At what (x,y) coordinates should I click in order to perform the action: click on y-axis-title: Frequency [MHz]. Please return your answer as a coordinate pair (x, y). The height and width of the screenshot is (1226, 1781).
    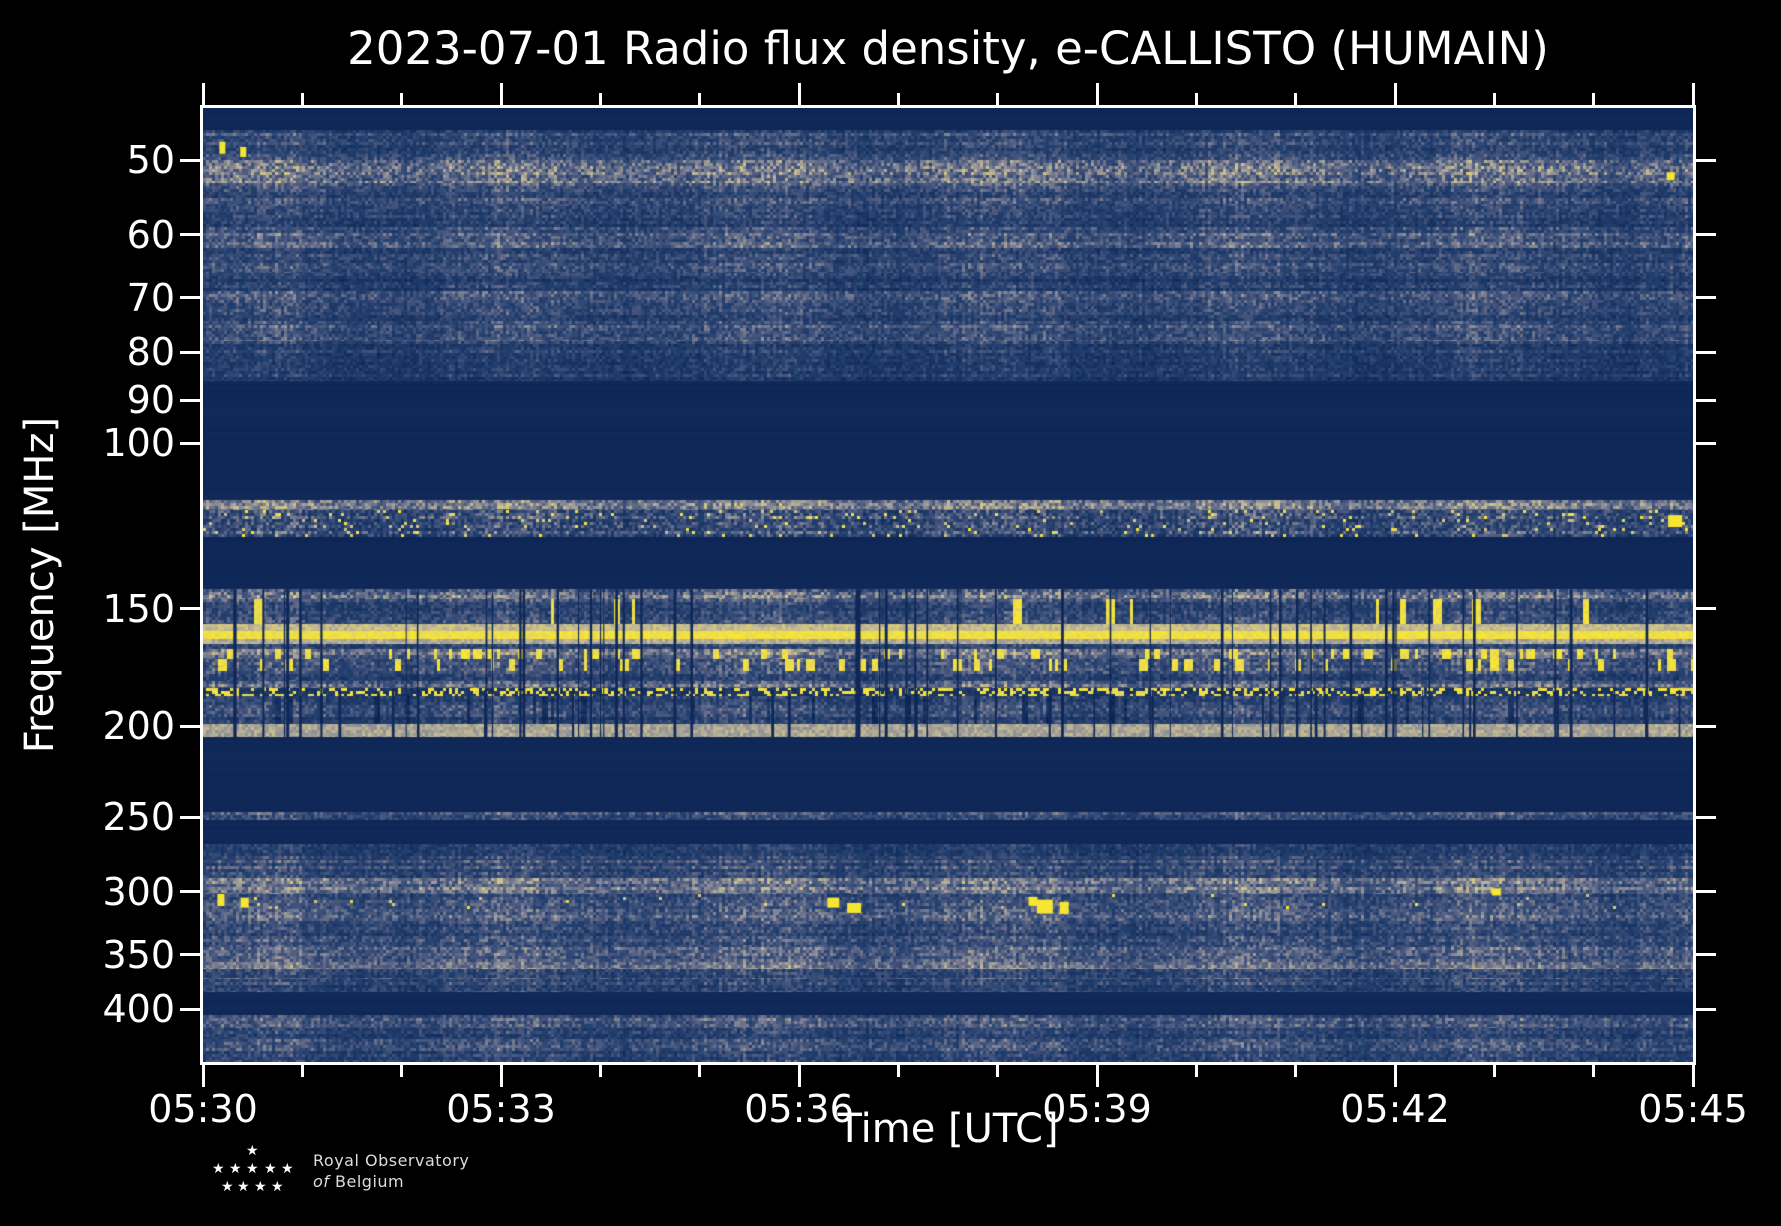
    Looking at the image, I should click on (40, 585).